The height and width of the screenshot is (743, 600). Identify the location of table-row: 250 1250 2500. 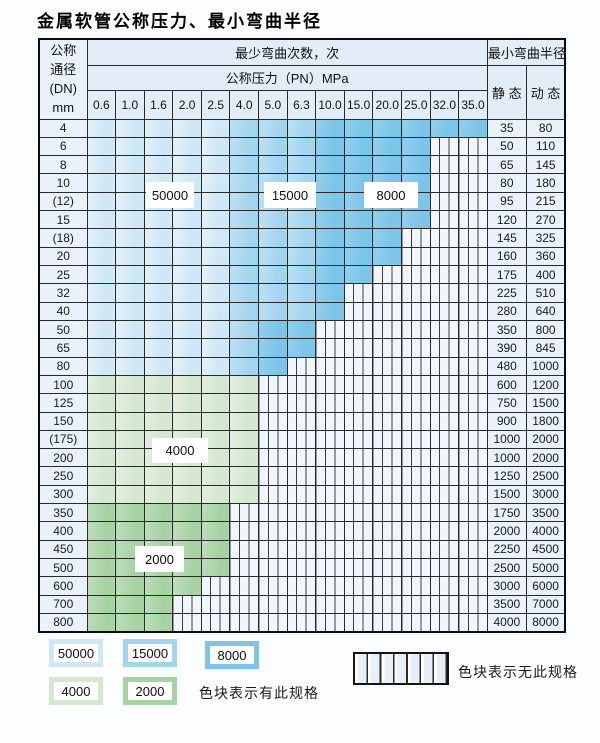
(302, 476).